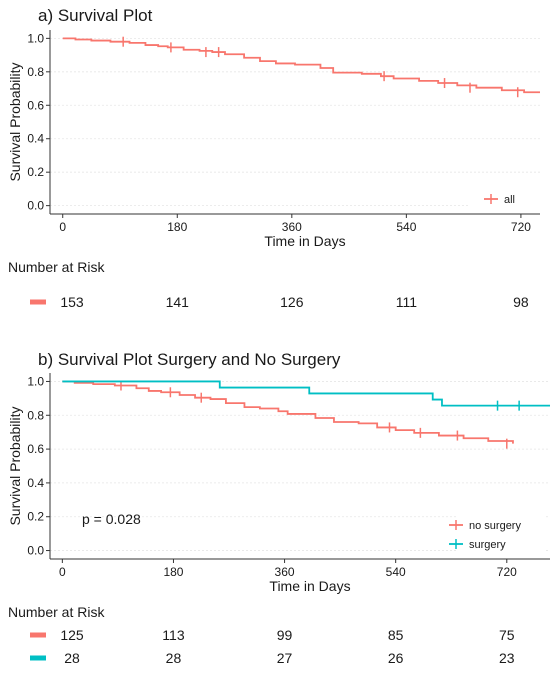 The width and height of the screenshot is (550, 679). What do you see at coordinates (56, 612) in the screenshot?
I see `risk-table-b-heading: Number at Risk` at bounding box center [56, 612].